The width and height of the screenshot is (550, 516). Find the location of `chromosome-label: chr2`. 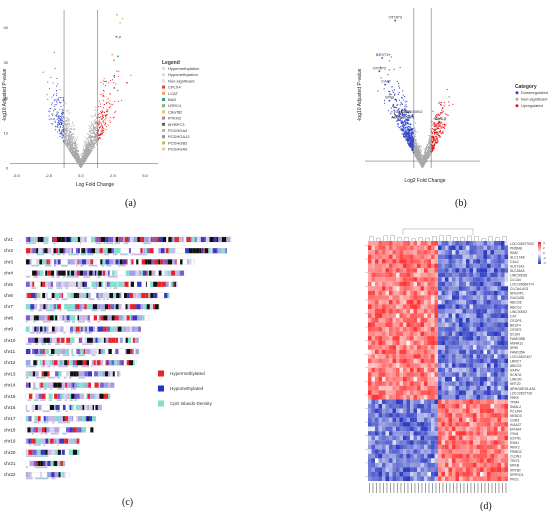

chromosome-label: chr2 is located at coordinates (8, 250).